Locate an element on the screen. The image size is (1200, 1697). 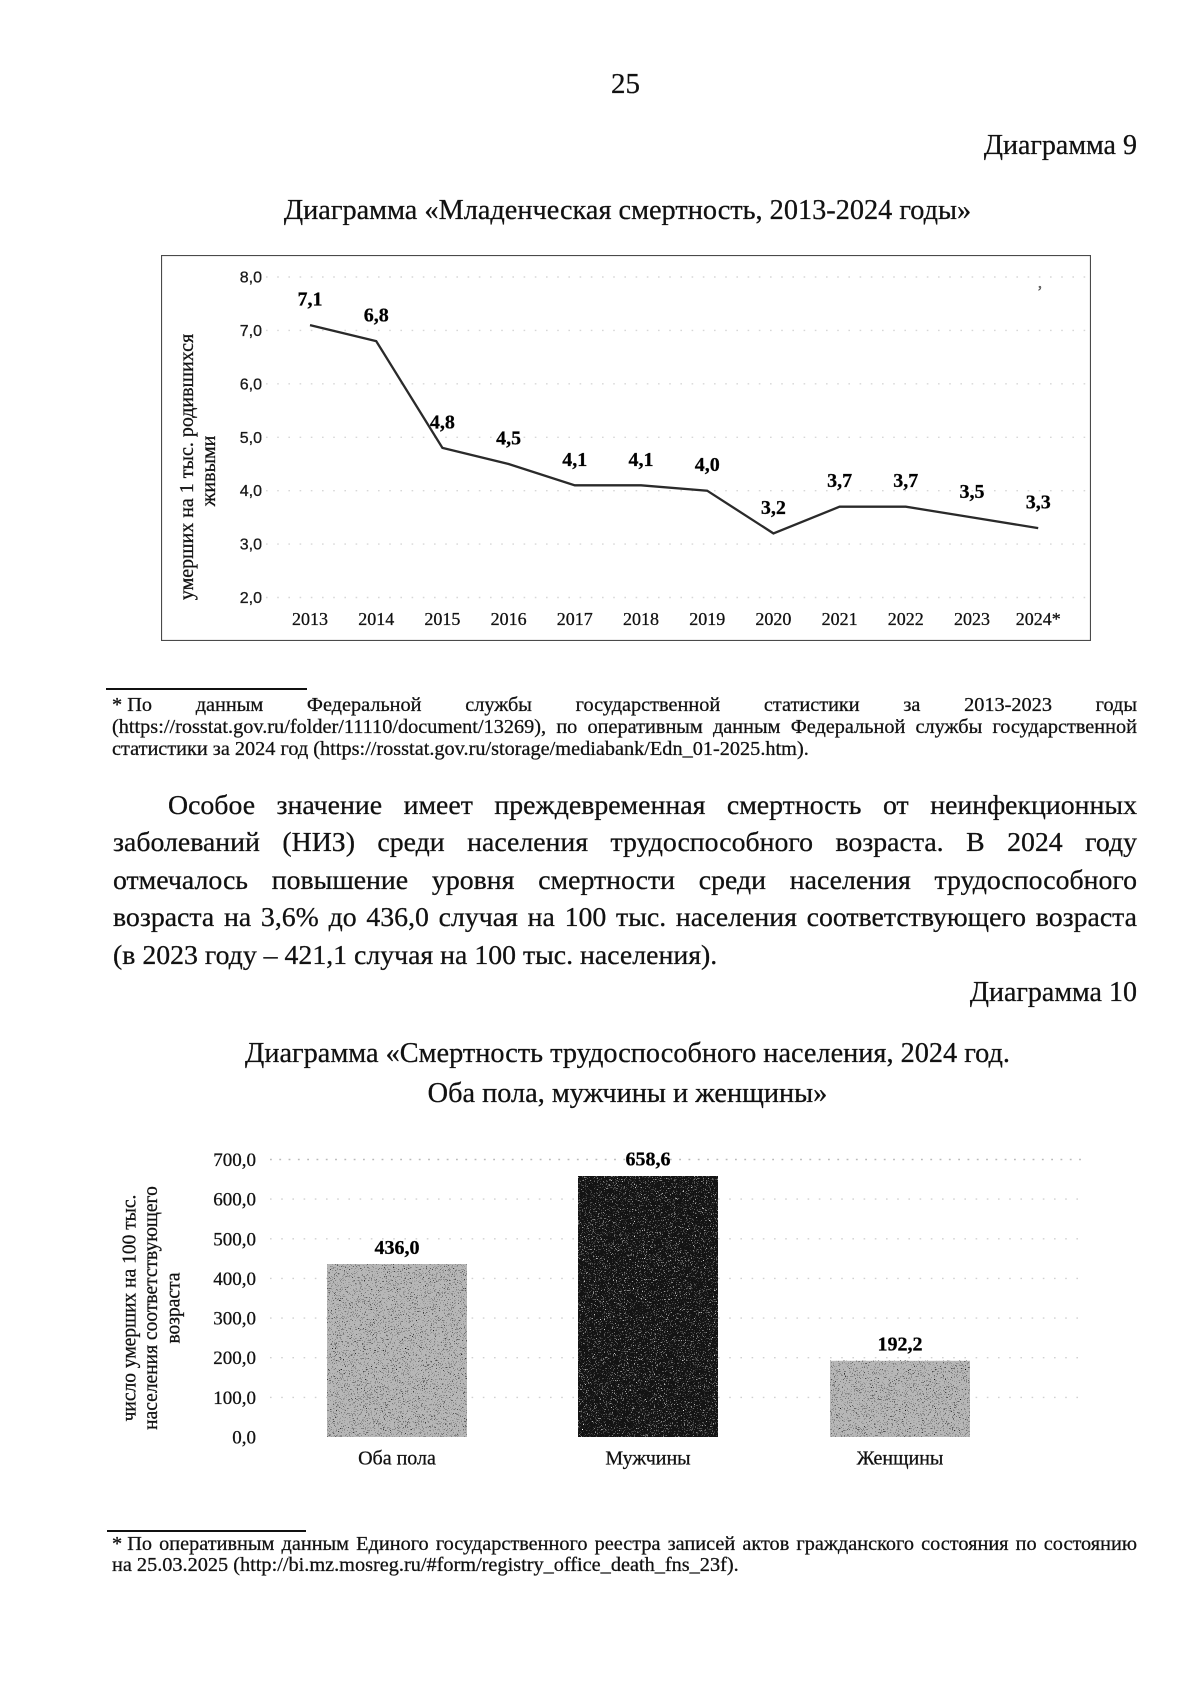
svg-text: 192,2 is located at coordinates (900, 1345).